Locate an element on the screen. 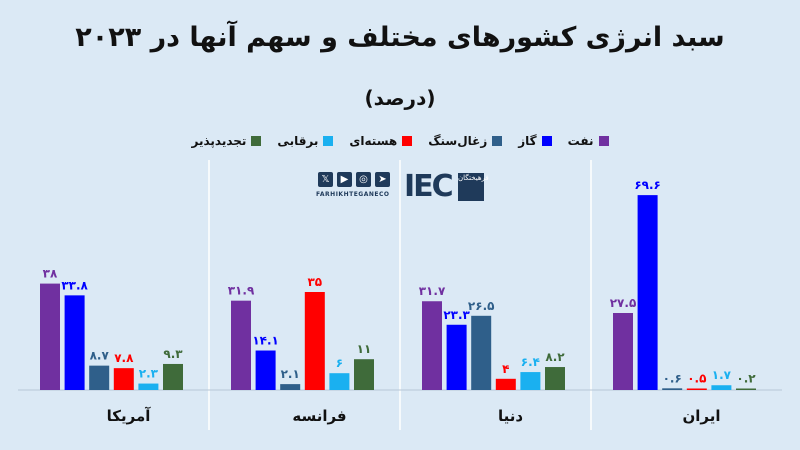  logo-brand: IEC is located at coordinates (429, 186).